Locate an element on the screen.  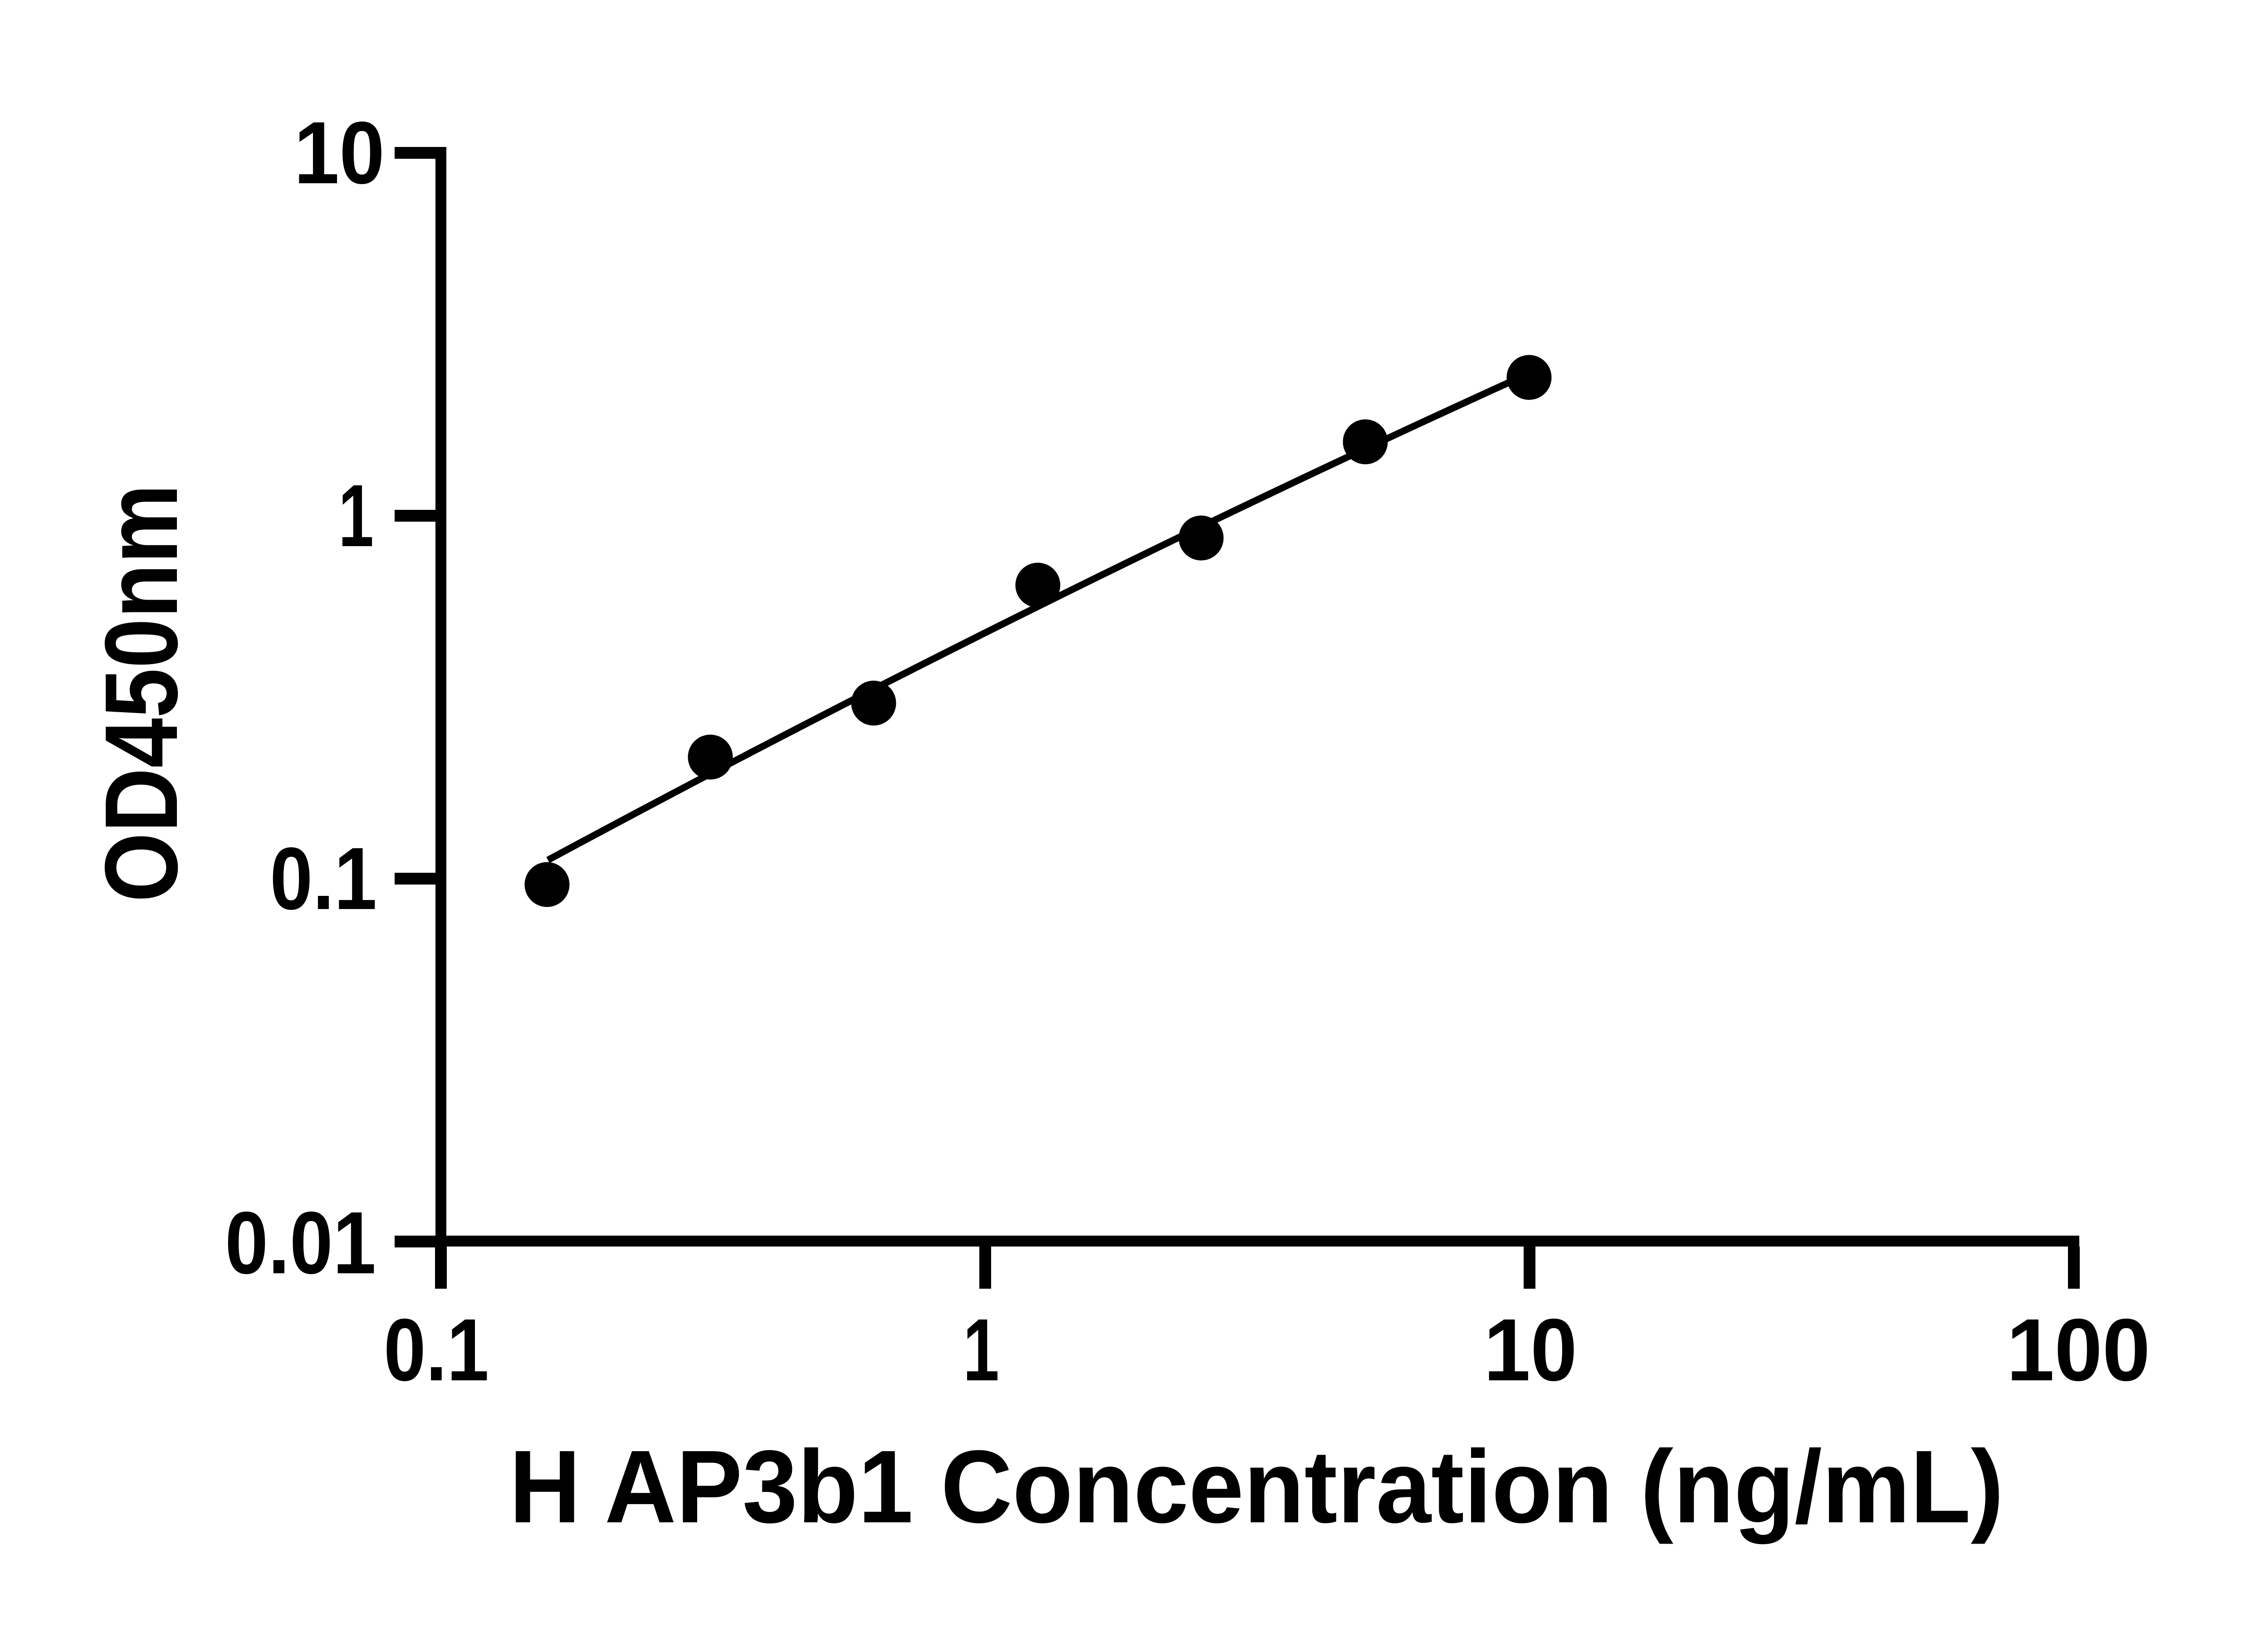
svg-text: H AP3b1 Concentration (ng/mL) is located at coordinates (1256, 1487).